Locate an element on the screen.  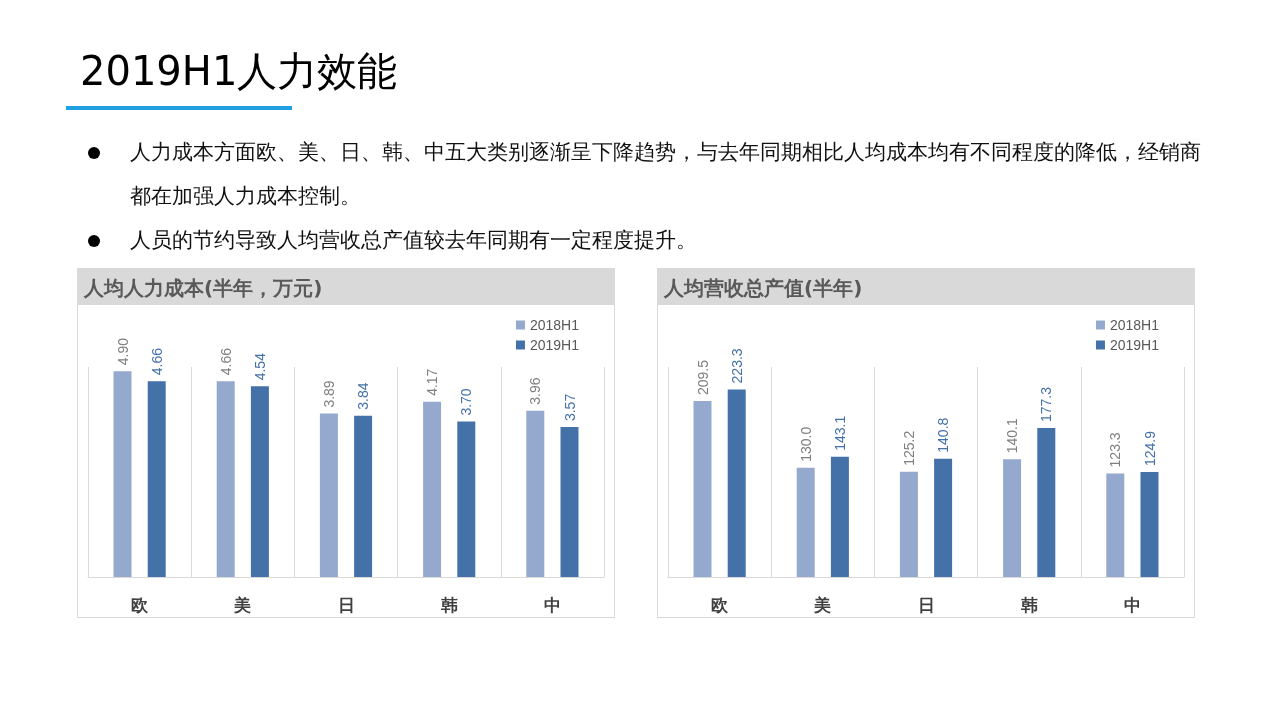
data-label: 143.1 is located at coordinates (839, 433).